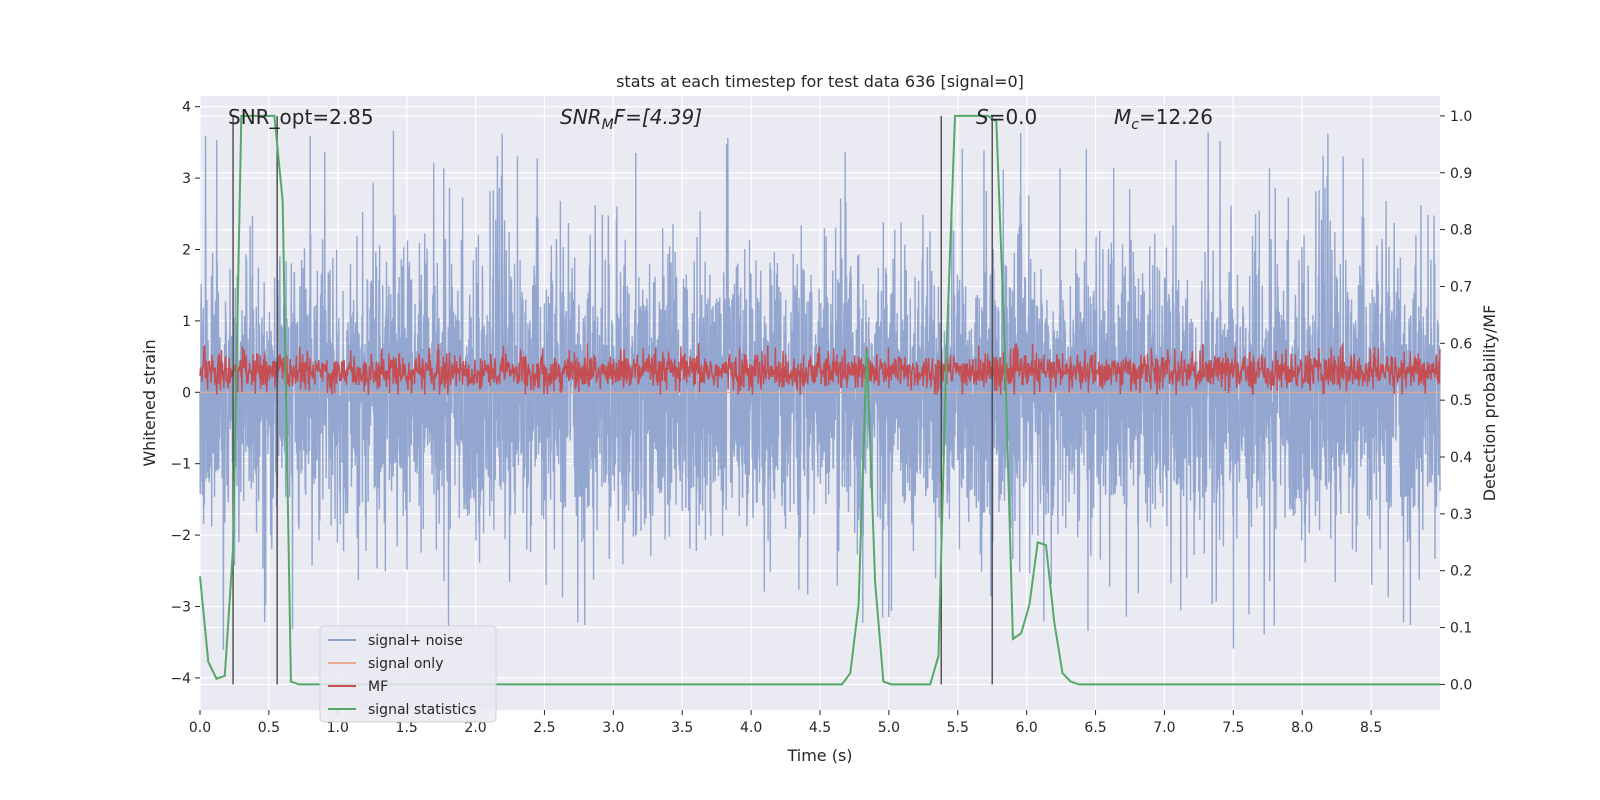  I want to click on y-left-tick-label-4: 0, so click(186, 393).